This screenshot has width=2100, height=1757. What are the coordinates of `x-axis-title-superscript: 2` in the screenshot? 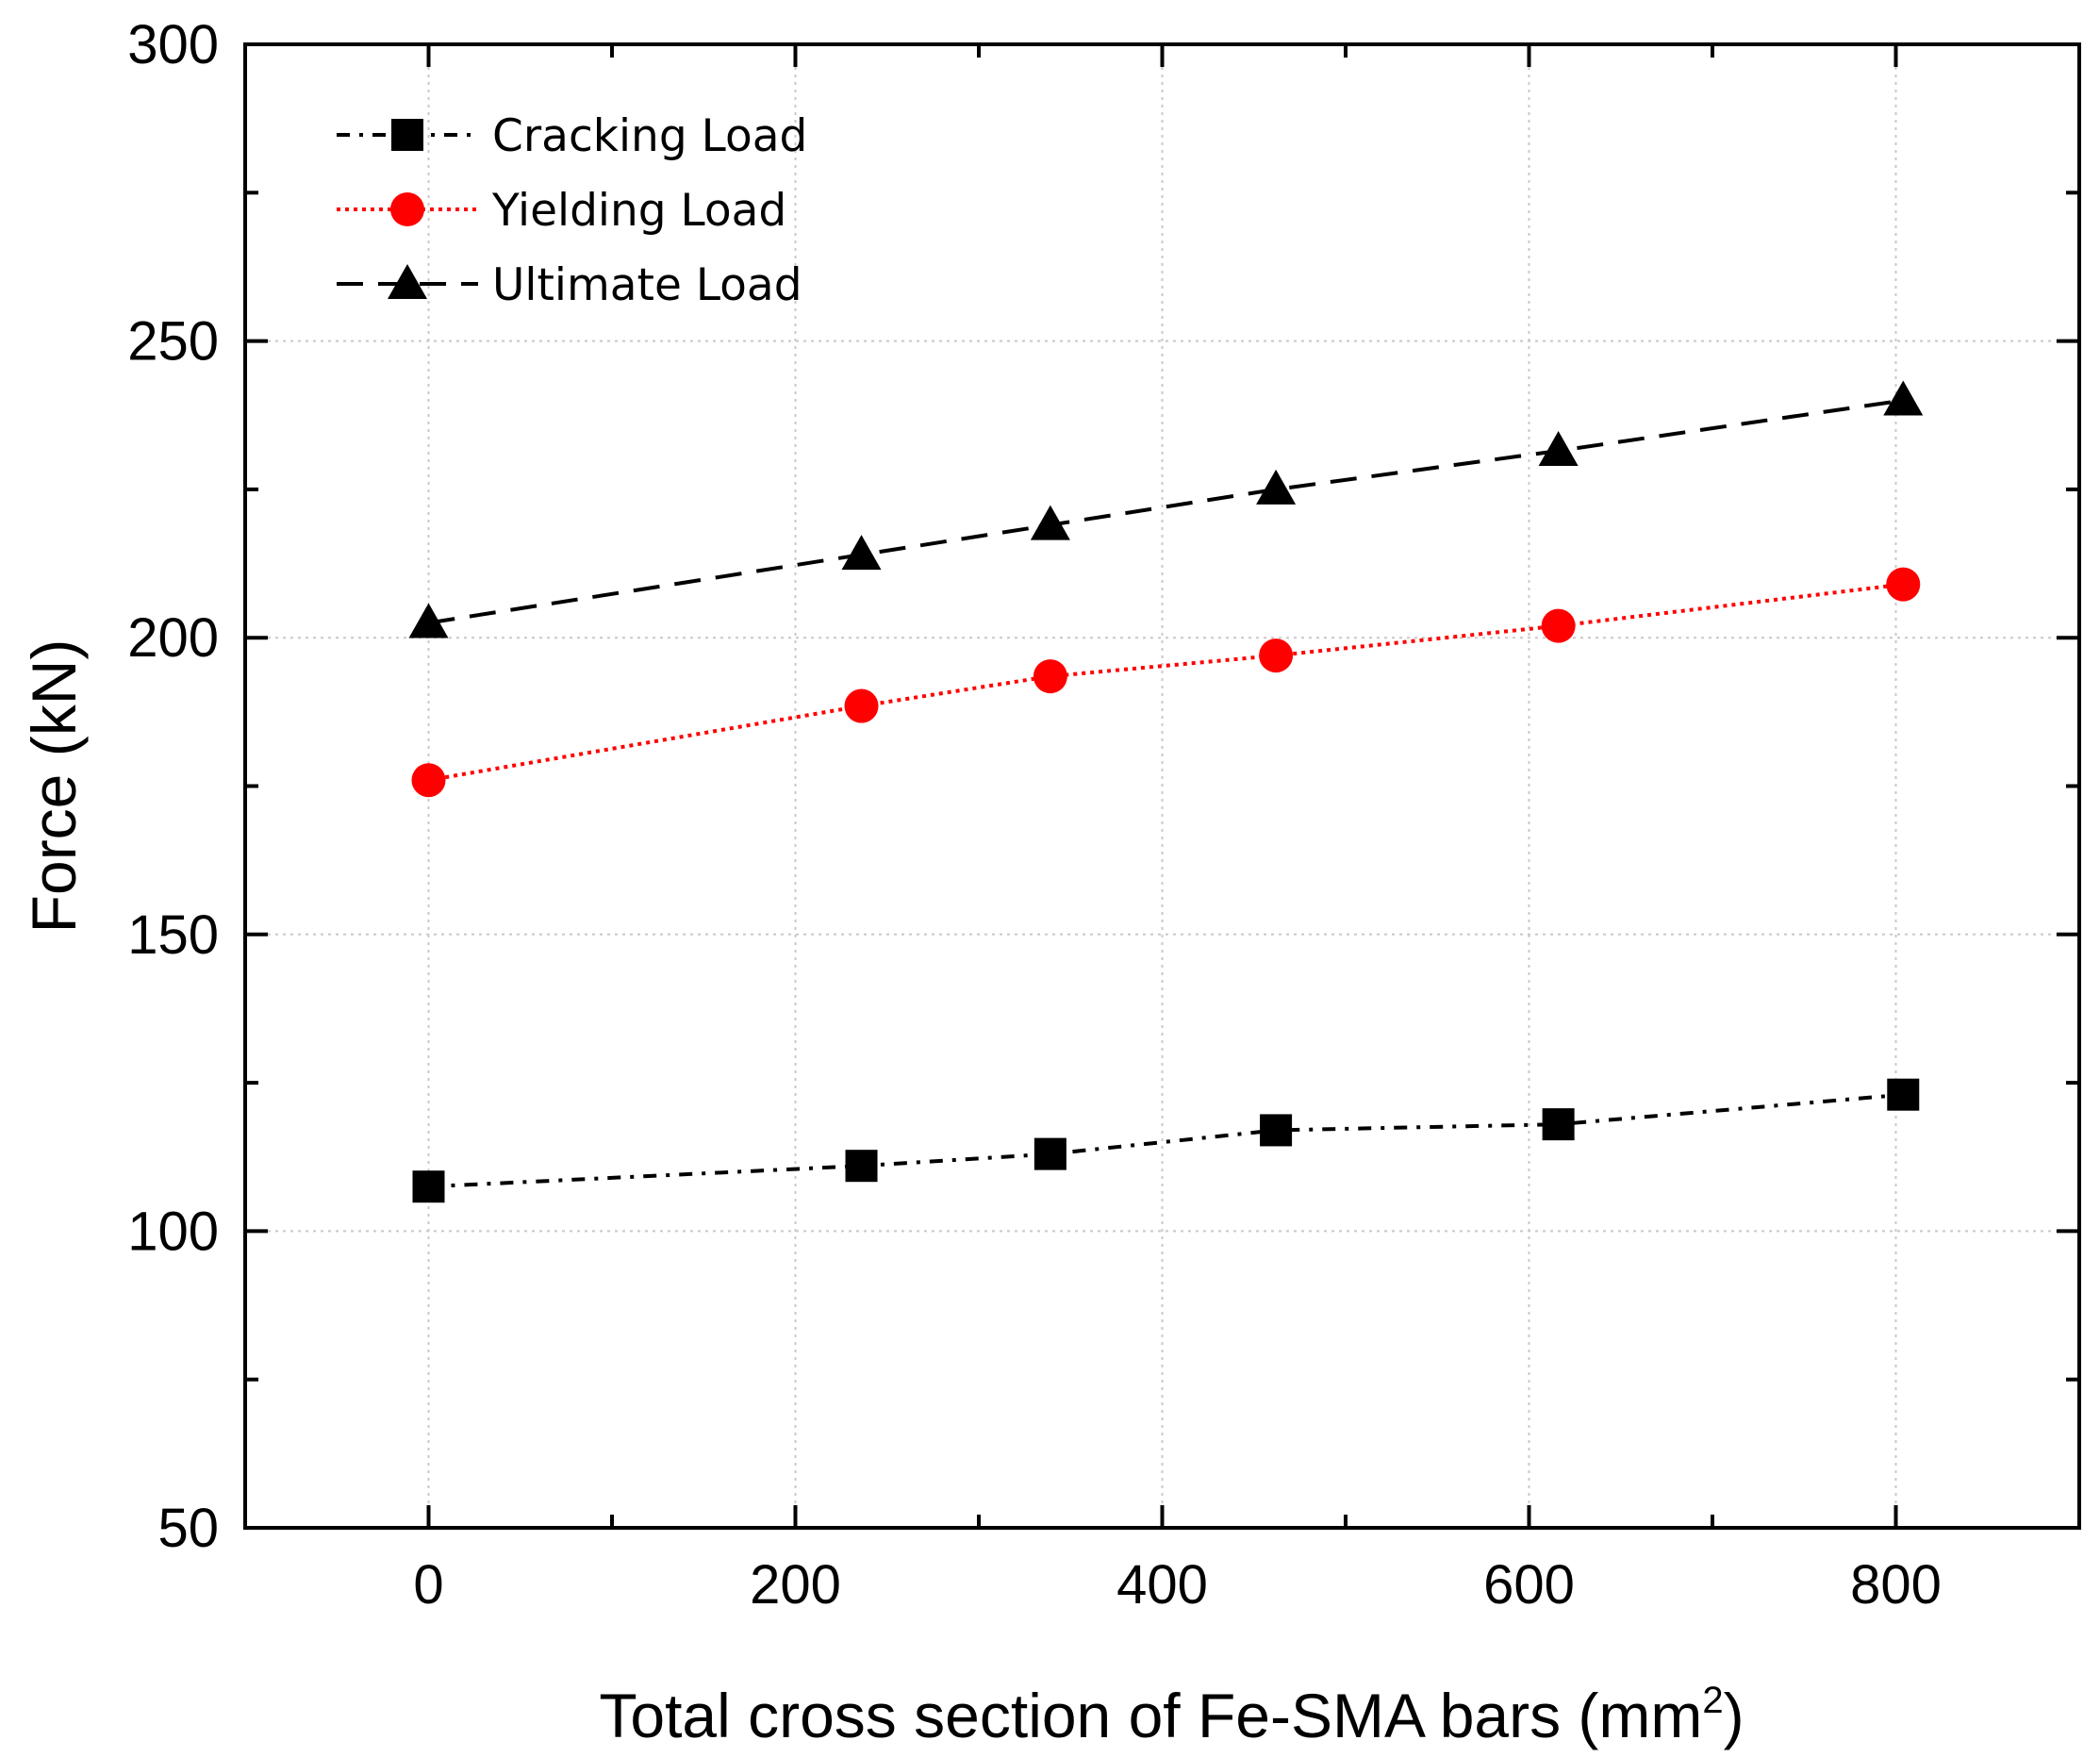 It's located at (1713, 1700).